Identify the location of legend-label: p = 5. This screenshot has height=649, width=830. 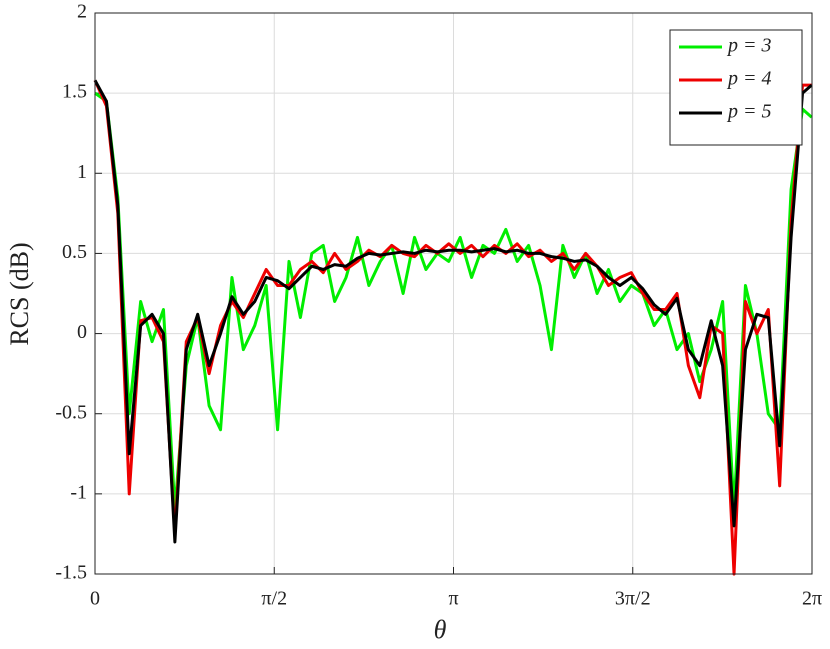
(749, 112).